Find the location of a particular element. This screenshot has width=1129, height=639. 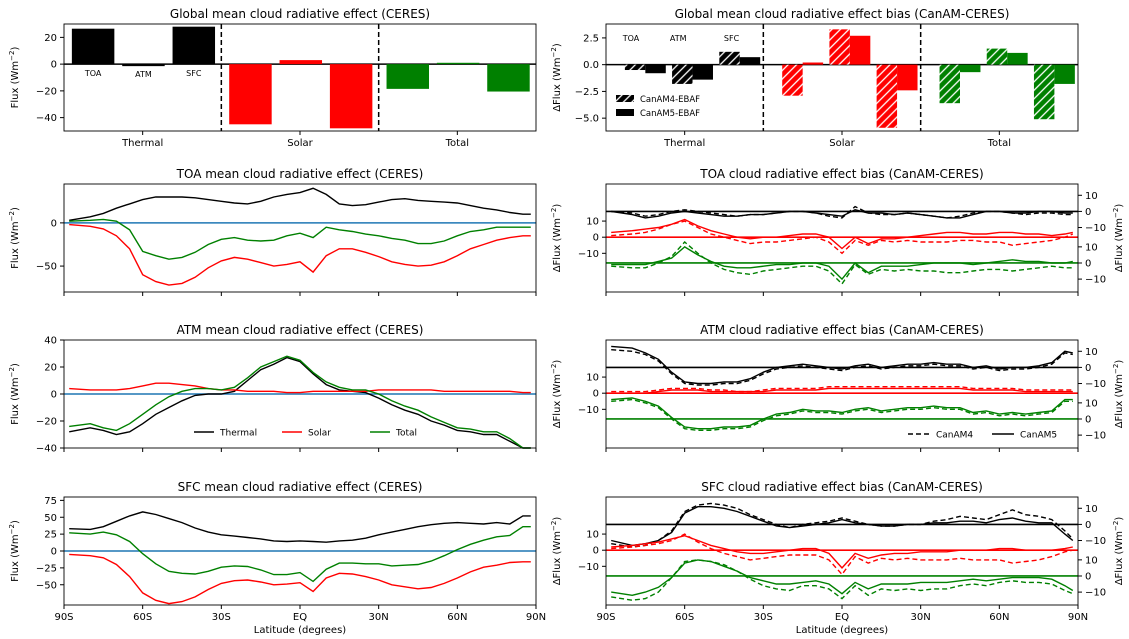

y-tick-label: −50 is located at coordinates (46, 267).